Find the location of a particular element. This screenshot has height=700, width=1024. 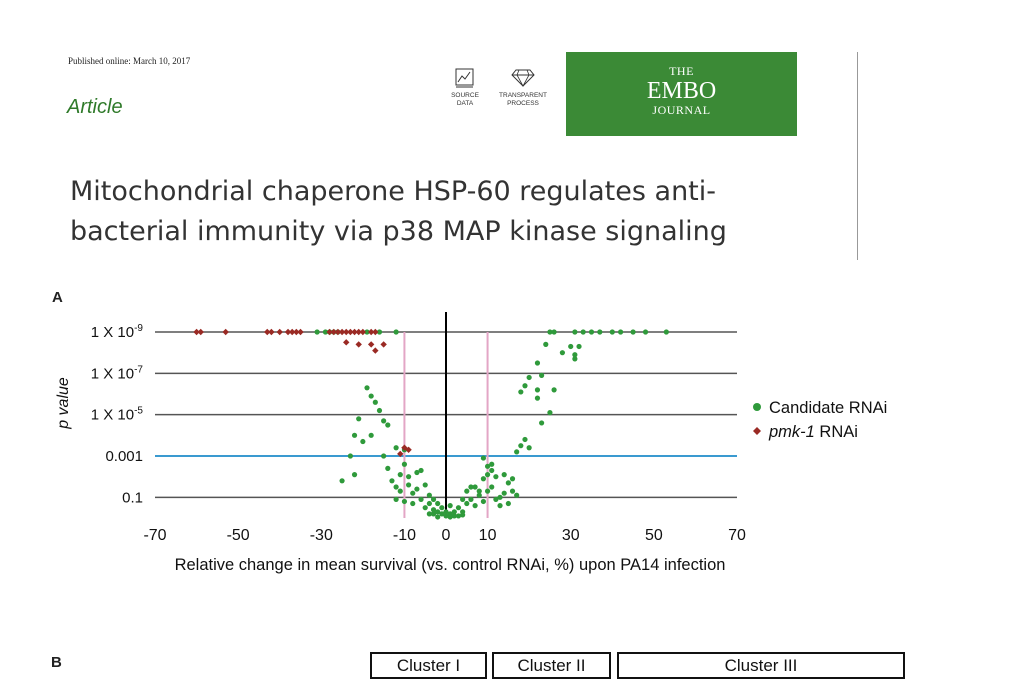

source-data-line1: SOURCE is located at coordinates (465, 95).